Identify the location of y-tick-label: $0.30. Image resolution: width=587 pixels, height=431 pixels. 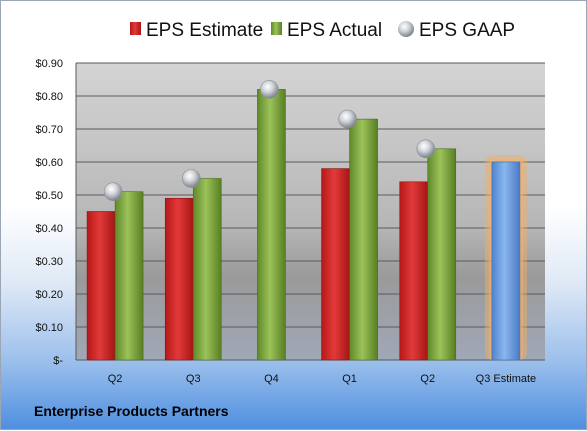
(49, 262).